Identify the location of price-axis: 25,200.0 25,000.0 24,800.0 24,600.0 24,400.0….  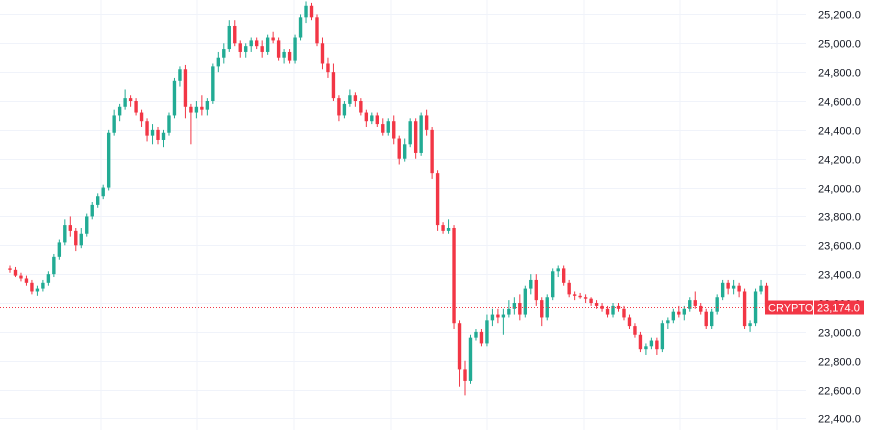
(839, 218).